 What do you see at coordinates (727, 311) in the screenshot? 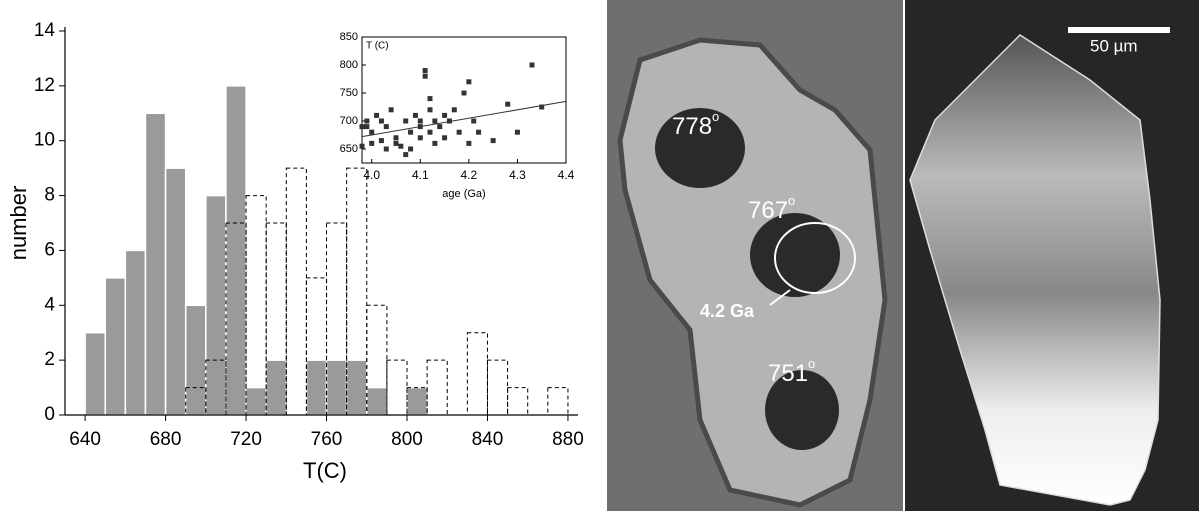
I see `age-label: 4.2 Ga` at bounding box center [727, 311].